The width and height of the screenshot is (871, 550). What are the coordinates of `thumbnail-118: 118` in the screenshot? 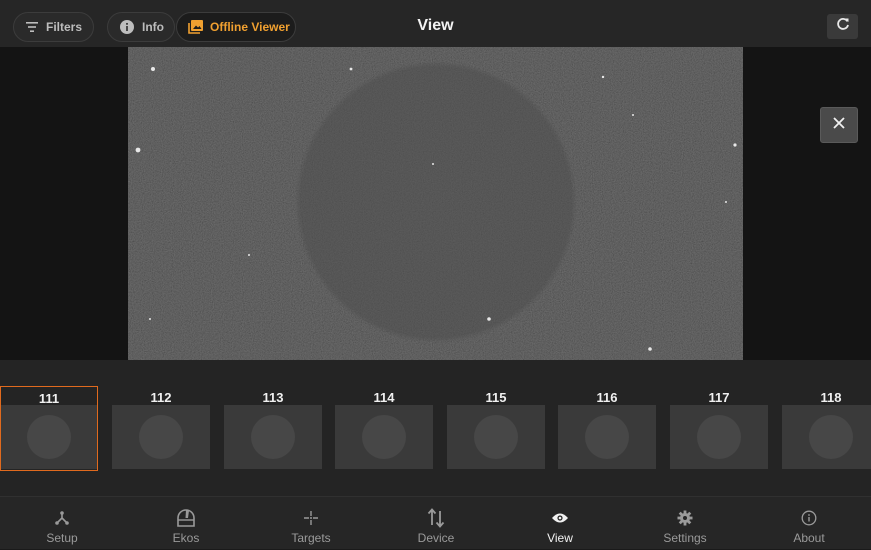 It's located at (826, 428).